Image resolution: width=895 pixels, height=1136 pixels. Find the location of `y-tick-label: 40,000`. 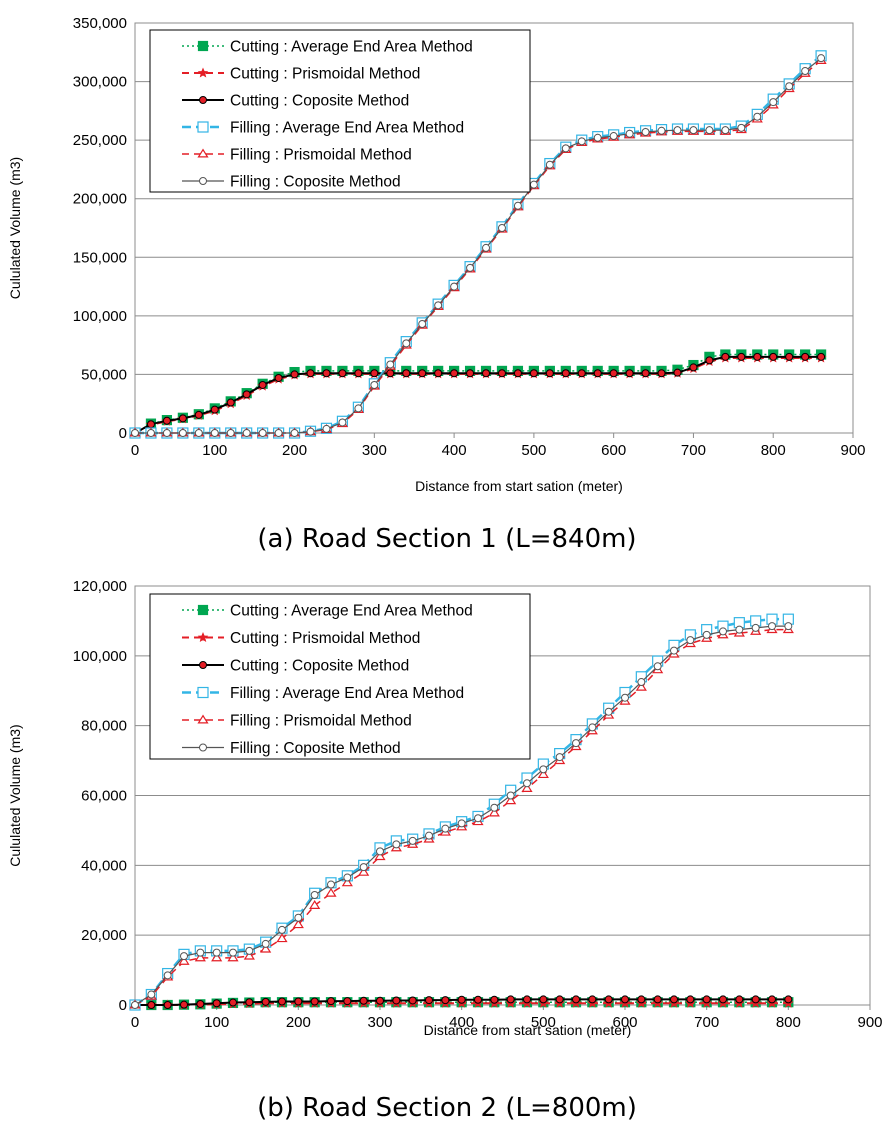

y-tick-label: 40,000 is located at coordinates (104, 865).